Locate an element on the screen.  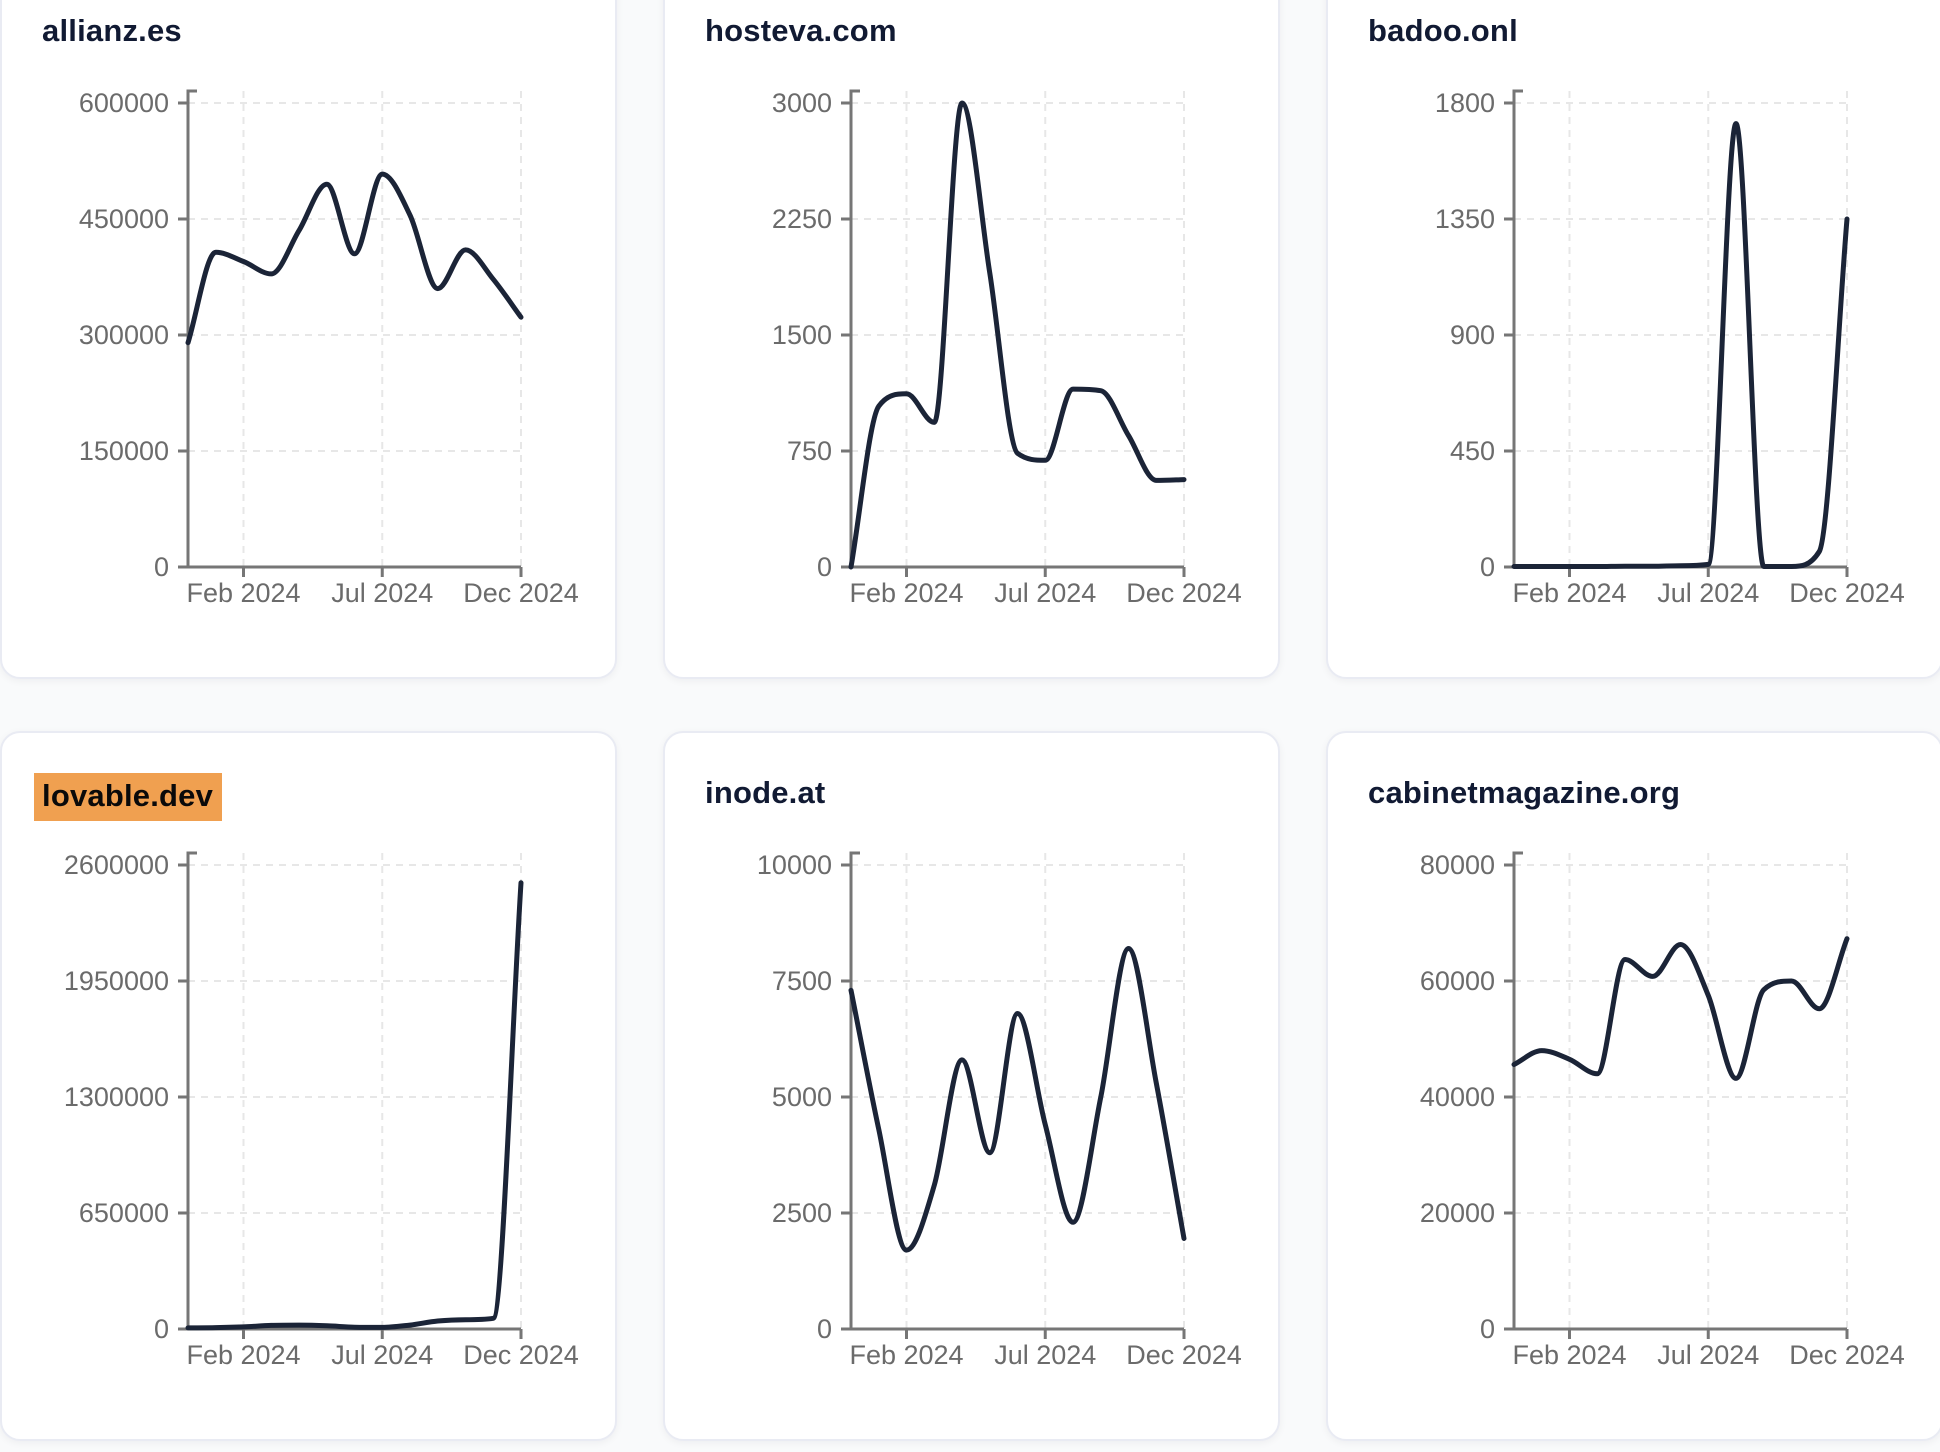
y-axis-tick-label: 2600000 is located at coordinates (116, 865).